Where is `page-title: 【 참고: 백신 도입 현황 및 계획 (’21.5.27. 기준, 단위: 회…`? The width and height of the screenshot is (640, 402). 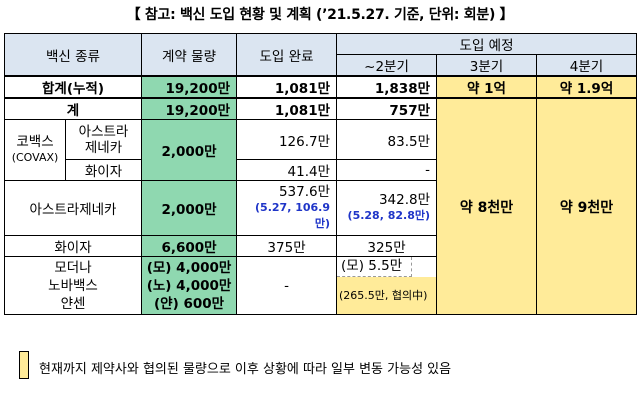
page-title: 【 참고: 백신 도입 현황 및 계획 (’21.5.27. 기준, 단위: 회… is located at coordinates (320, 15).